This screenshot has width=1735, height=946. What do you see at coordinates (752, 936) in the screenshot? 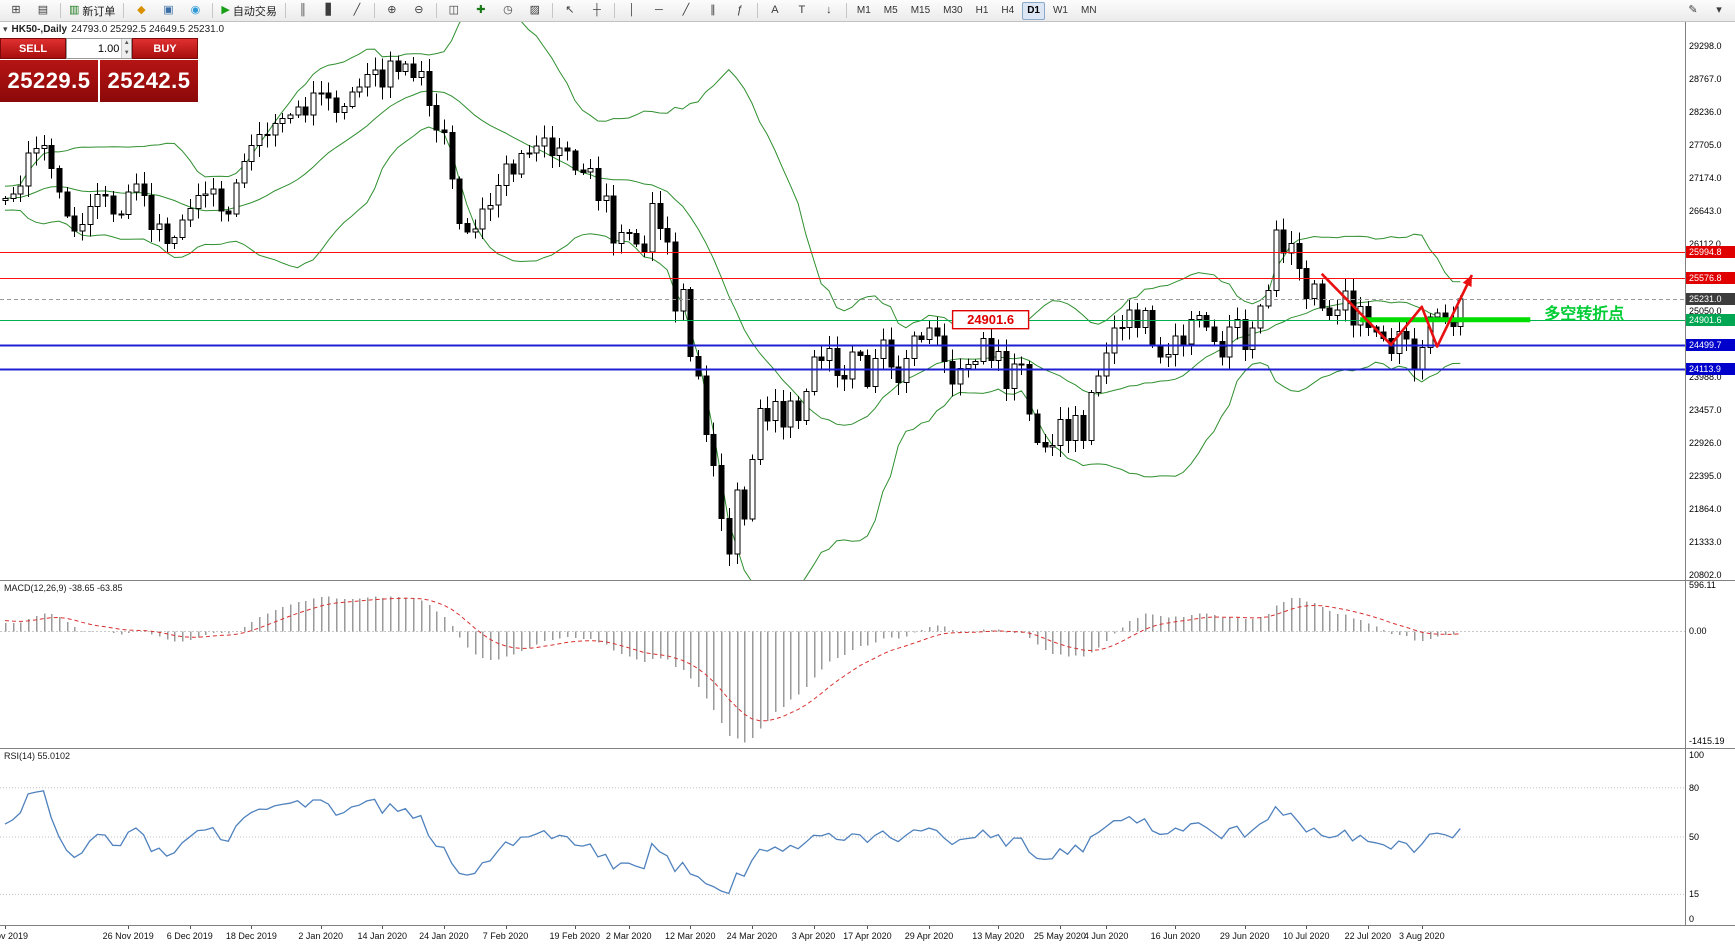
I see `time-axis-label: 24 Mar 2020` at bounding box center [752, 936].